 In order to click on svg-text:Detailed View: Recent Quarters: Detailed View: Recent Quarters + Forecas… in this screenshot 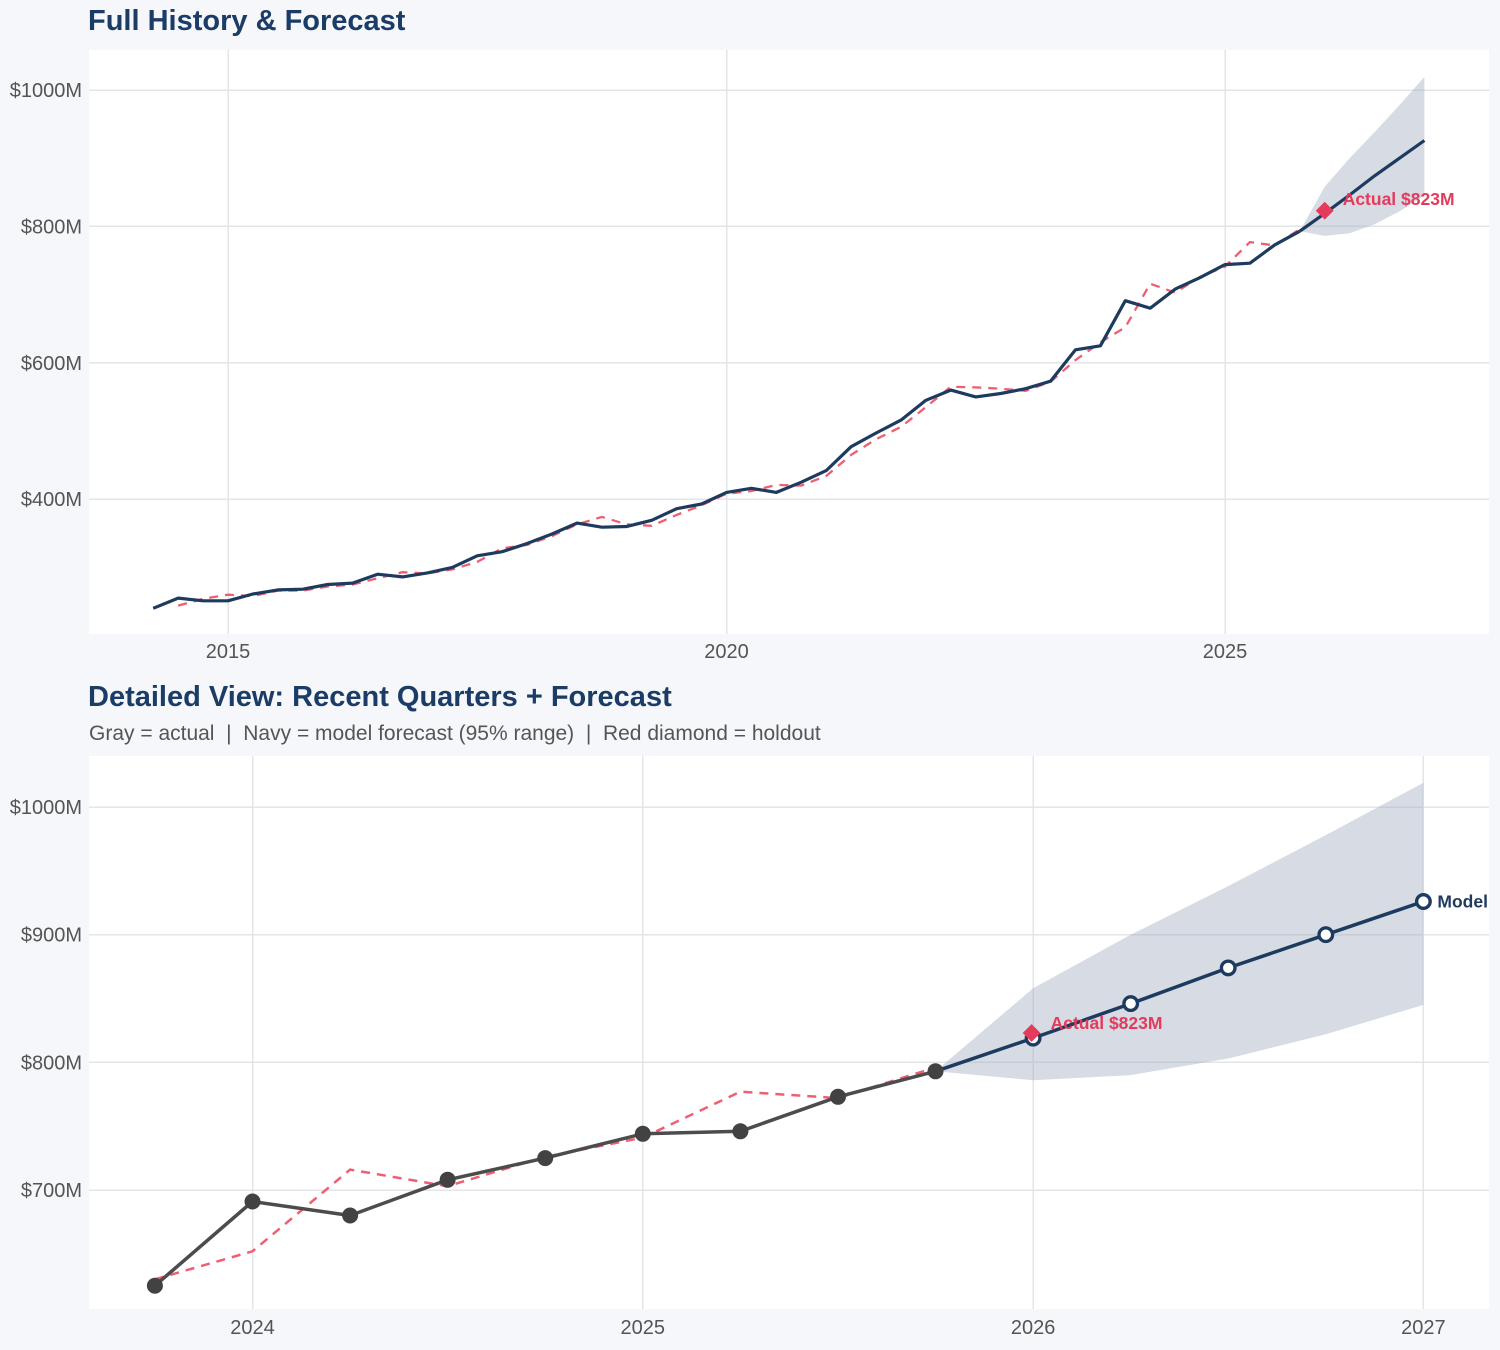, I will do `click(380, 697)`.